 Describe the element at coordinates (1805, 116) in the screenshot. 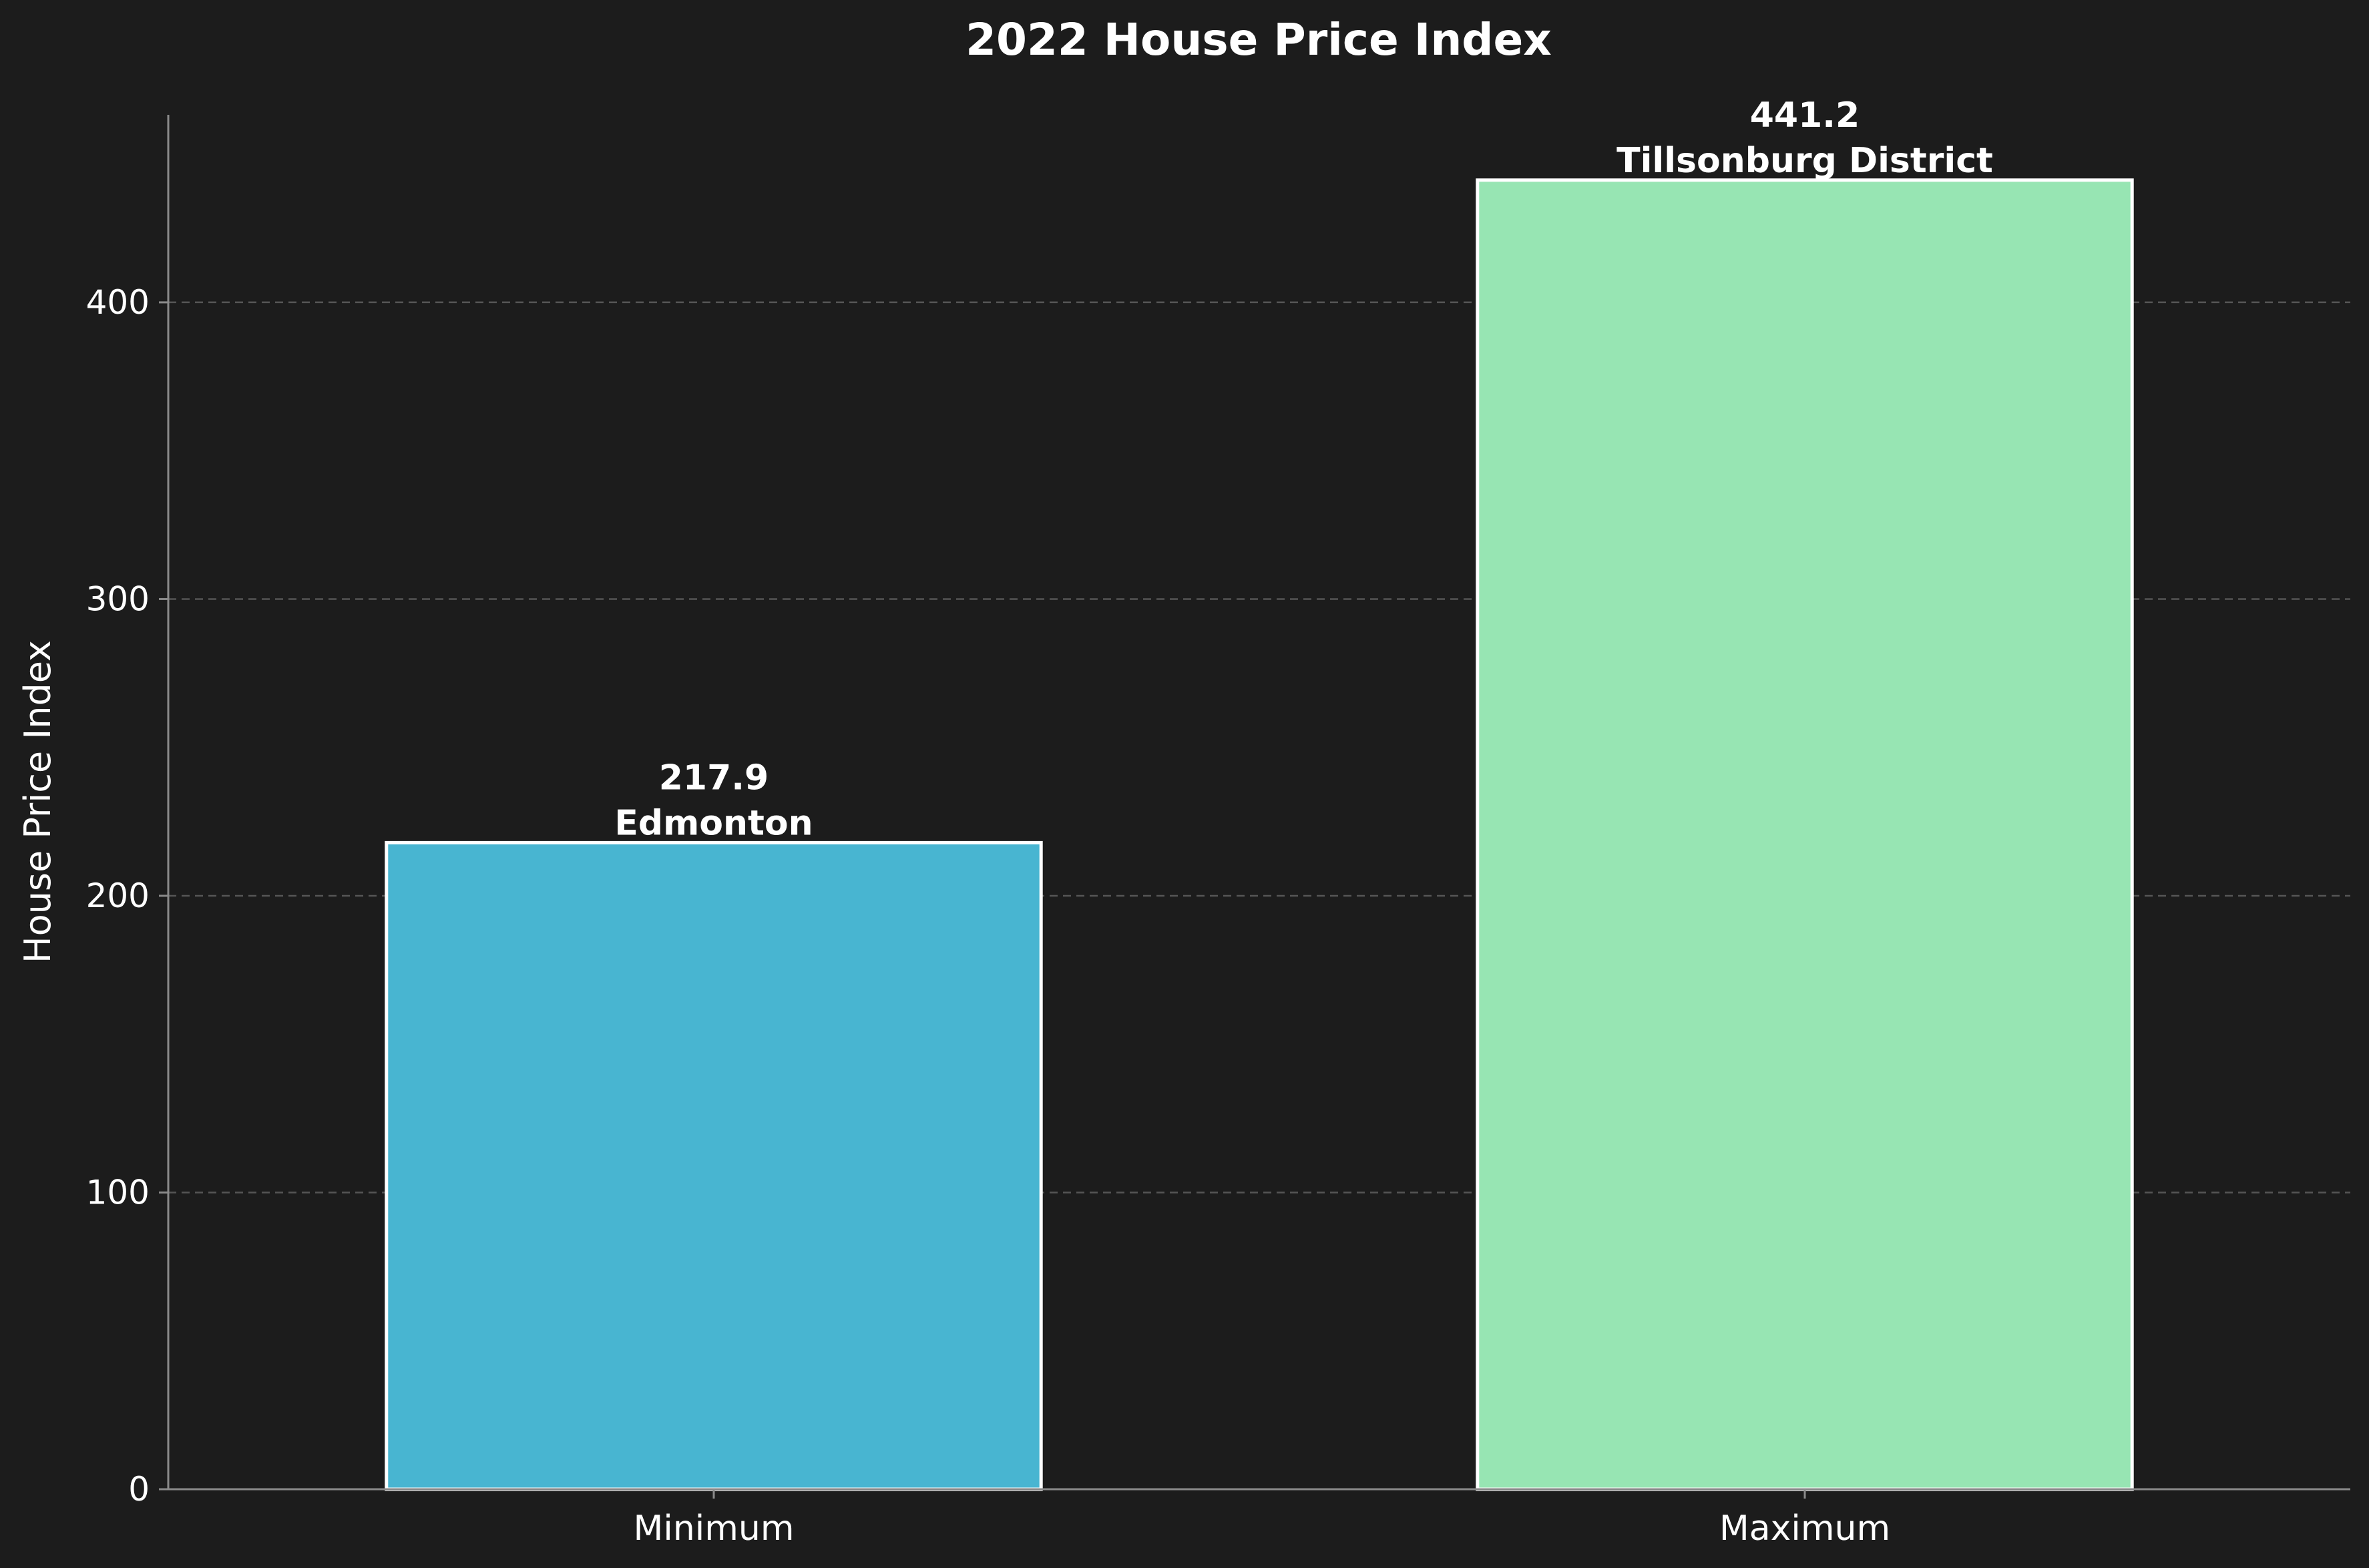

I see `bar-value-label: 441.2` at that location.